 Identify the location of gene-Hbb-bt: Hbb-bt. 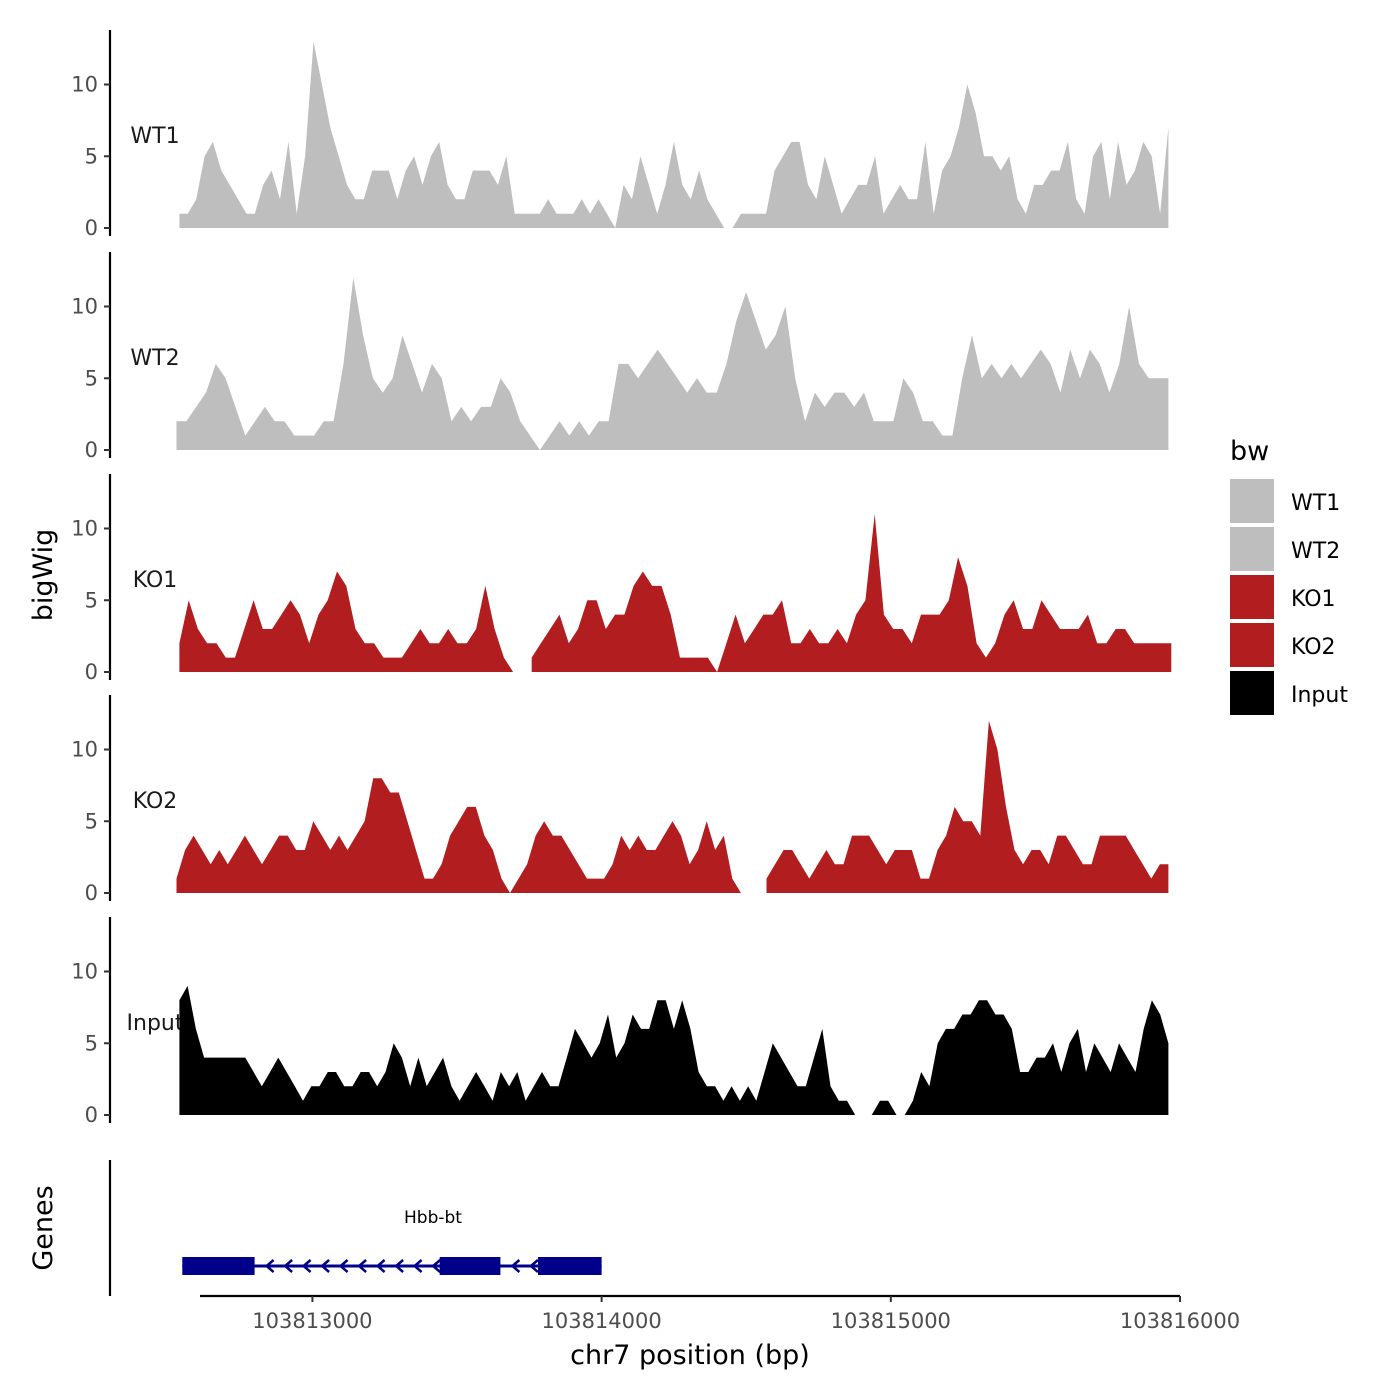
(392, 1241).